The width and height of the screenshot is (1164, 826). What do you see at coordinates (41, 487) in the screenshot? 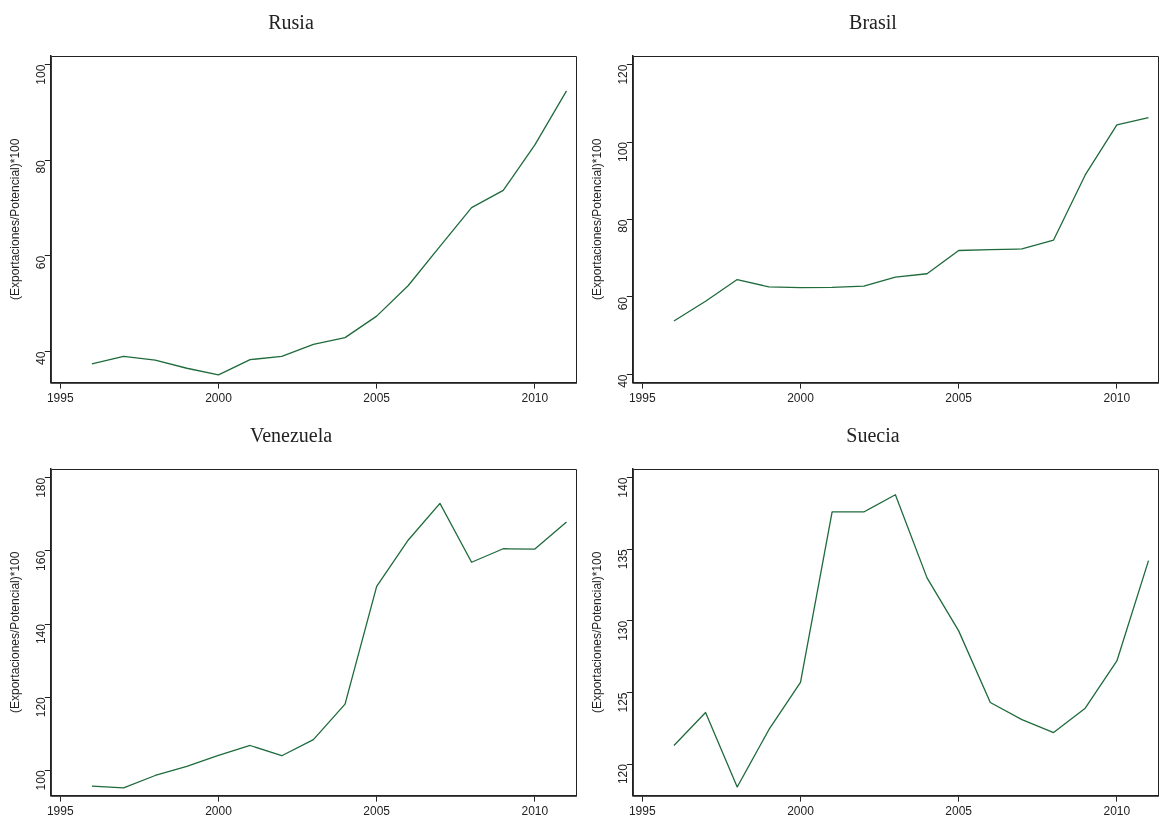
I see `y-tick-label: 180` at bounding box center [41, 487].